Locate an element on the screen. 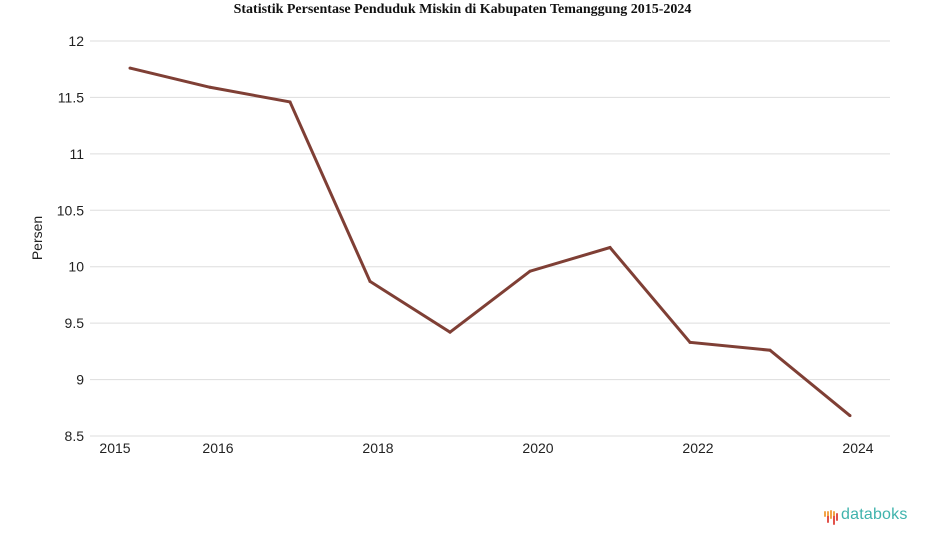  y-tick-label: 10 is located at coordinates (76, 267).